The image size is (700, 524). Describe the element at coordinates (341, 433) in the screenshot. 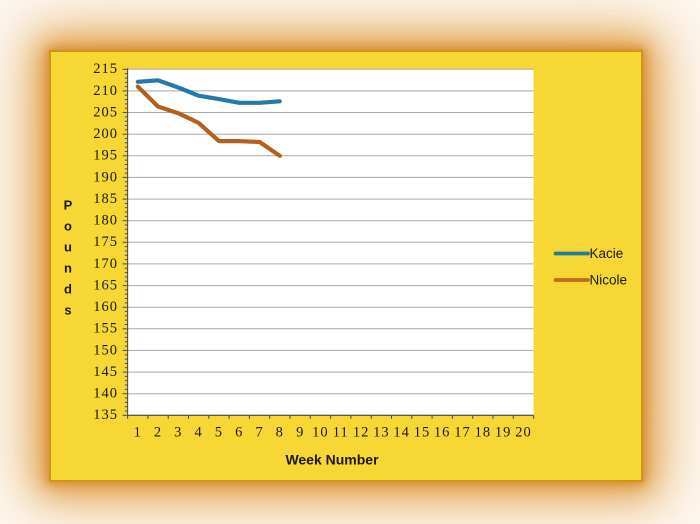

I see `svg-text: 11` at that location.